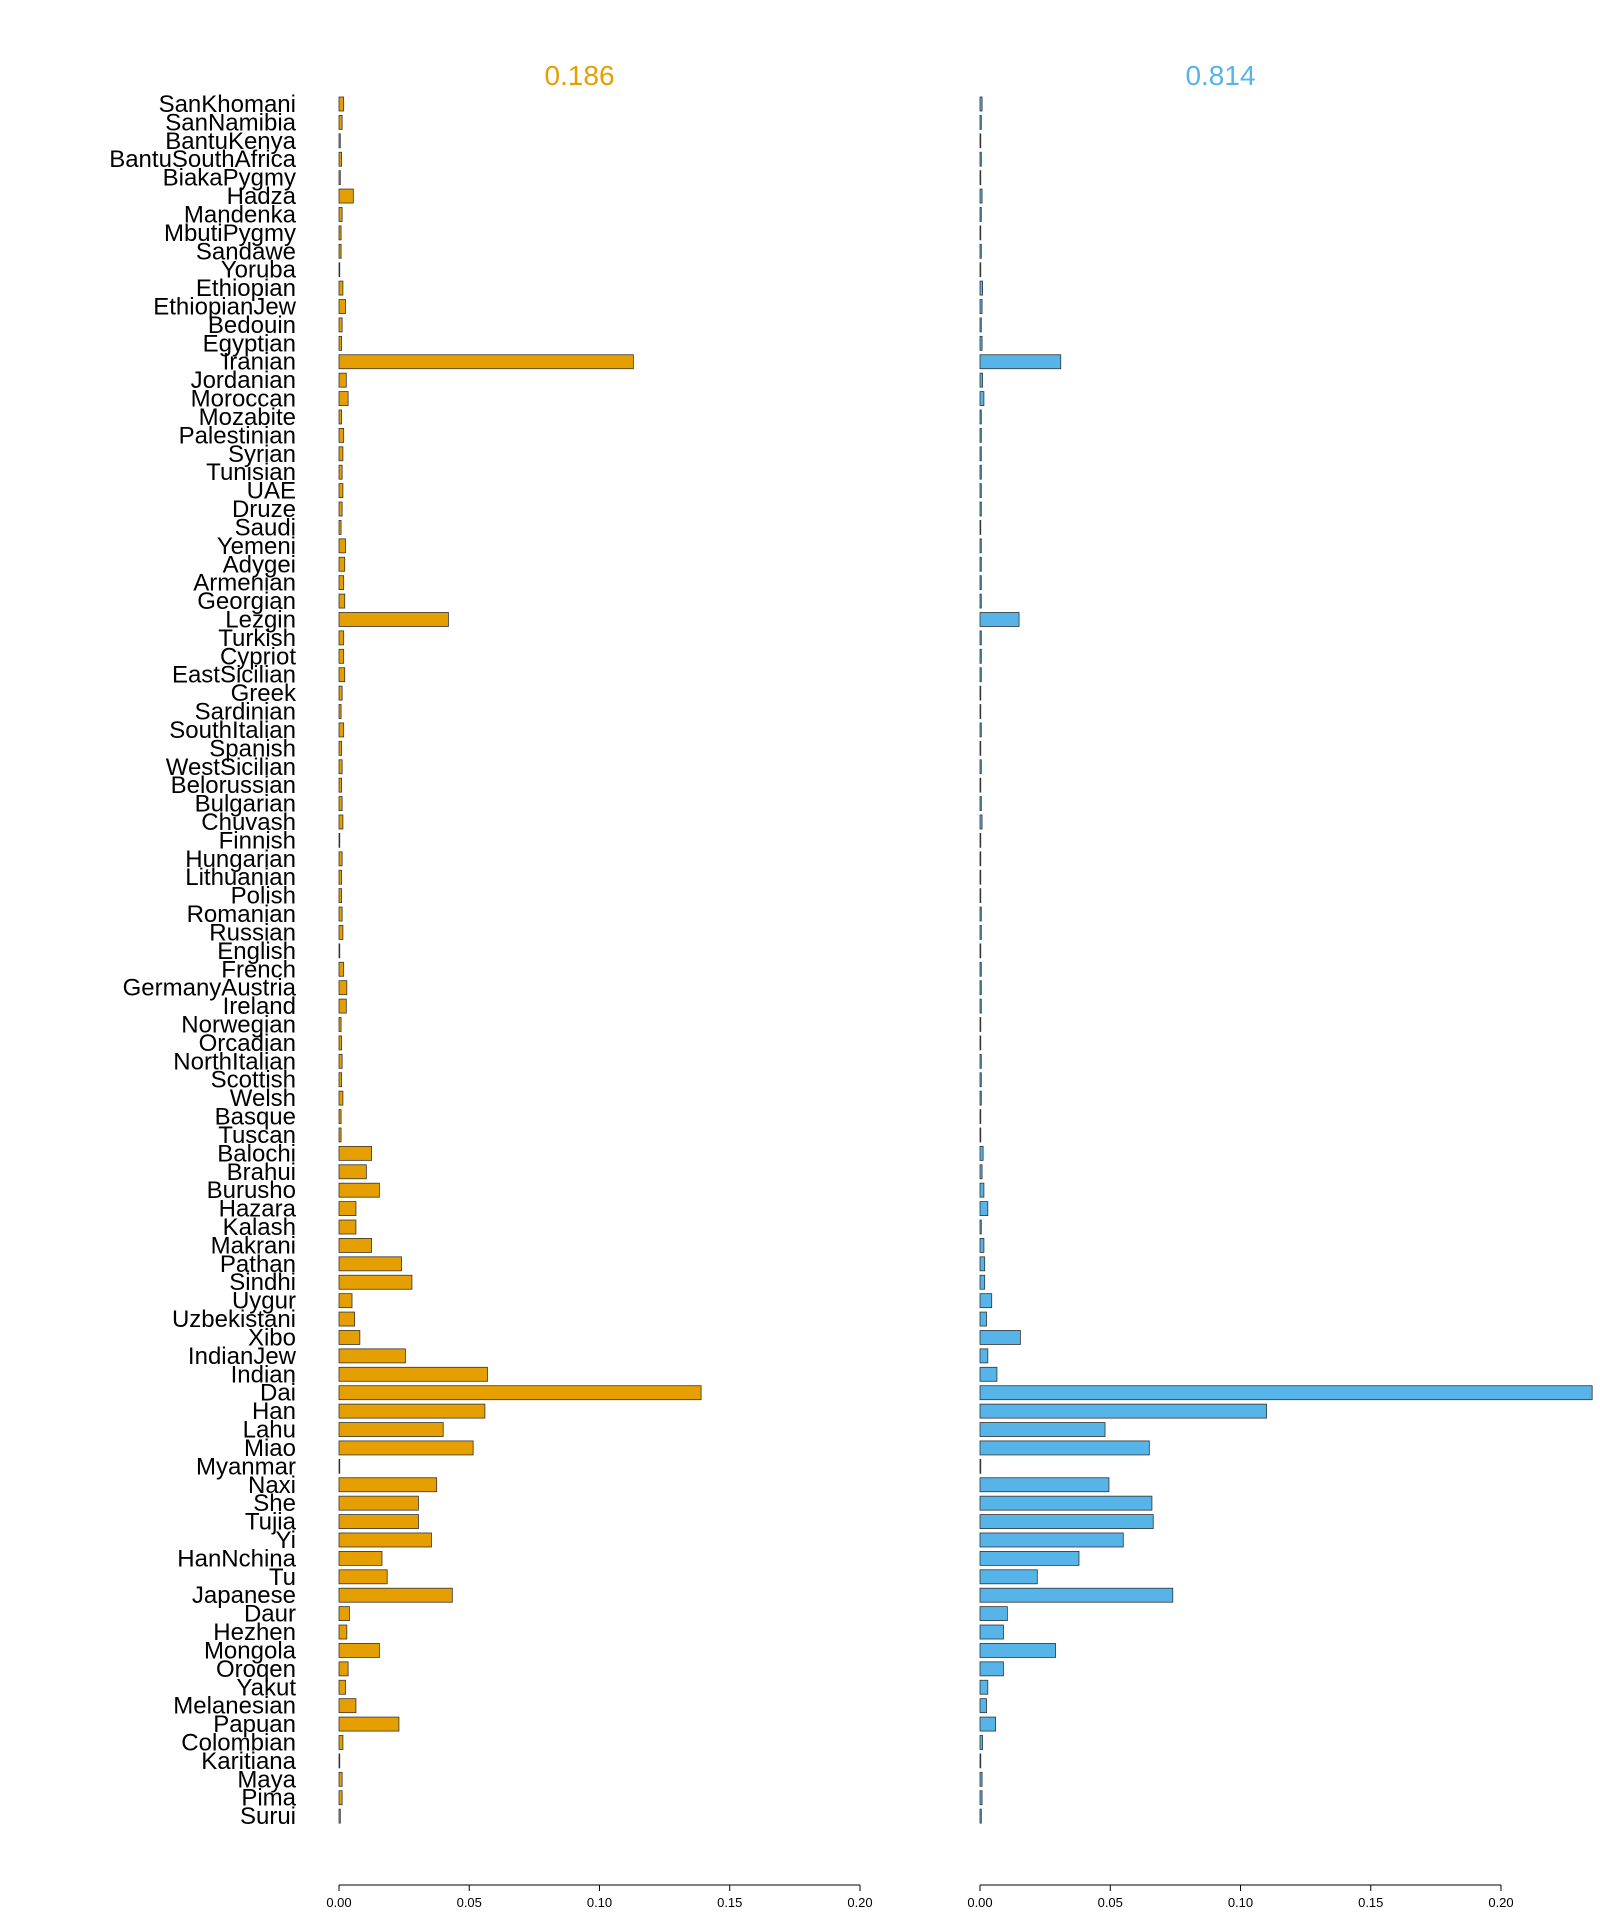 Image resolution: width=1600 pixels, height=1920 pixels. Describe the element at coordinates (231, 767) in the screenshot. I see `category-label: WestSicilian` at that location.